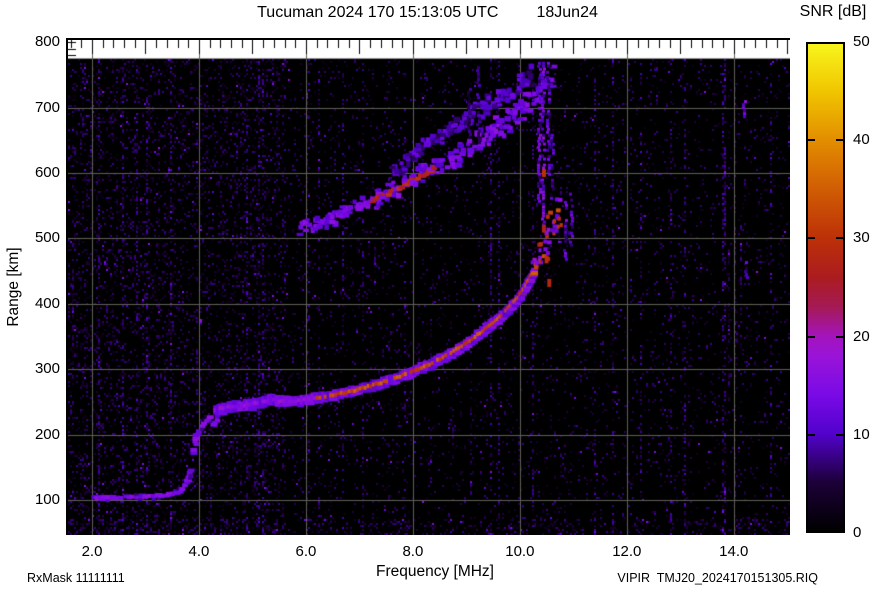 The width and height of the screenshot is (874, 595). Describe the element at coordinates (47, 500) in the screenshot. I see `y-tick-label: 100` at that location.